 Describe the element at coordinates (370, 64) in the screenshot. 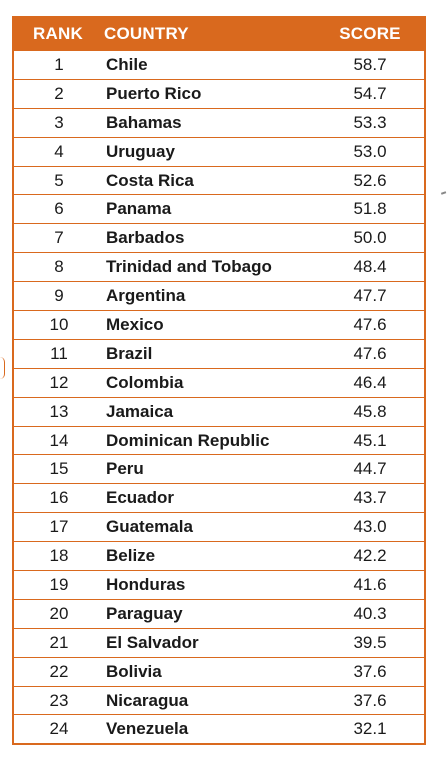

I see `score-cell: 58.7` at that location.